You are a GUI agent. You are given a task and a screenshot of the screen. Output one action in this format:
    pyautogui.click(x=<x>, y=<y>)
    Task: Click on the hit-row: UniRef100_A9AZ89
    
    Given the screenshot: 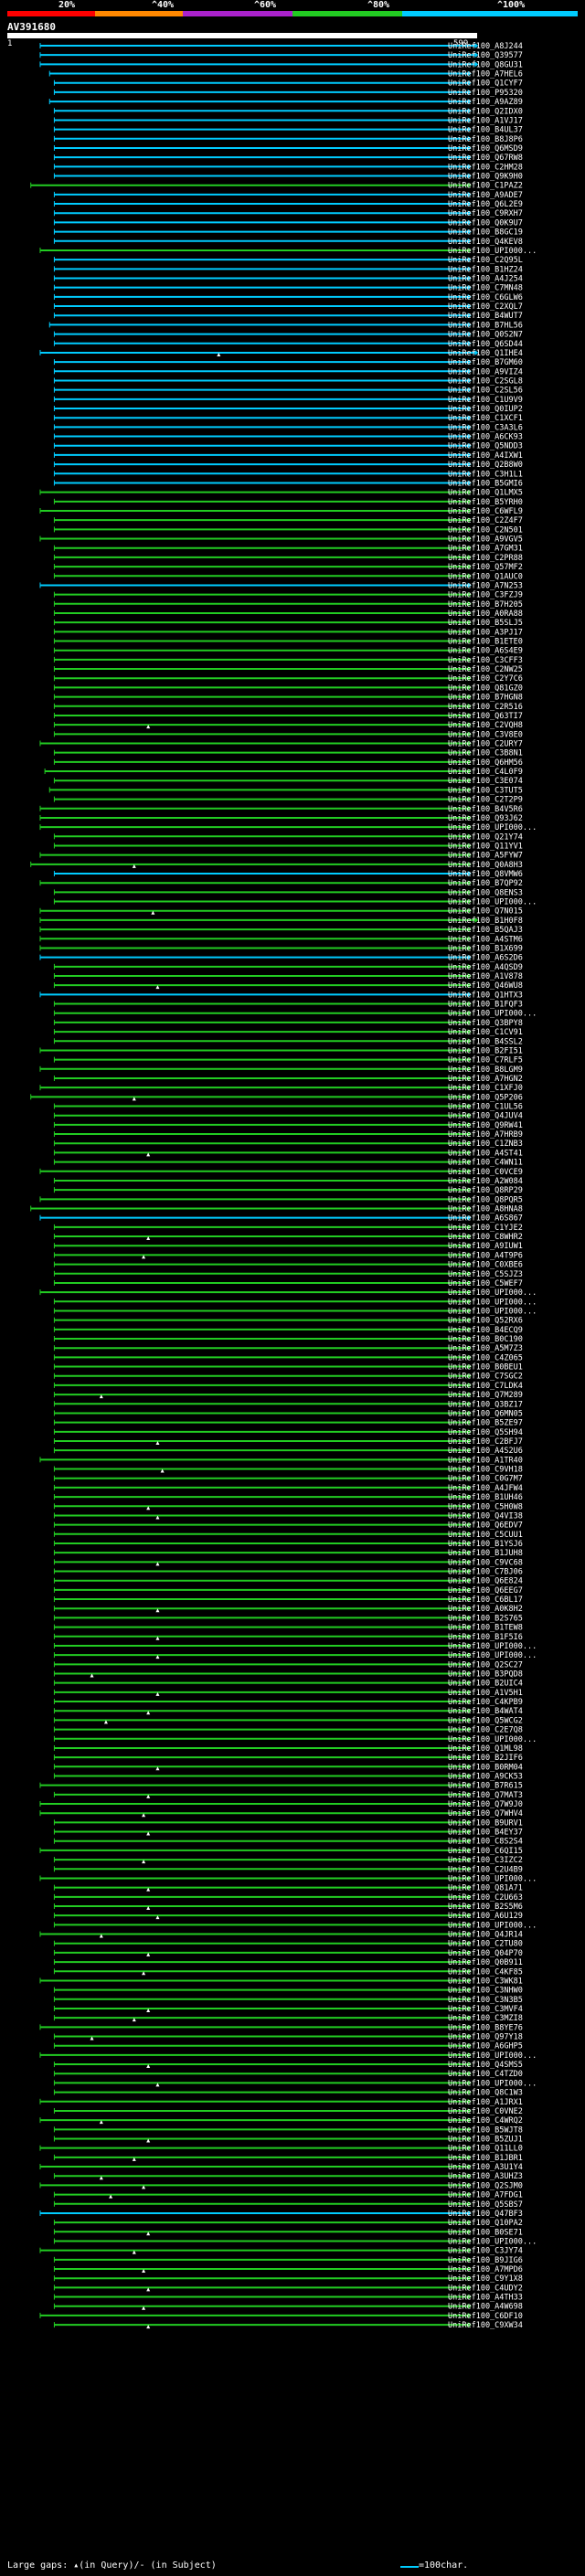 What is the action you would take?
    pyautogui.click(x=285, y=102)
    